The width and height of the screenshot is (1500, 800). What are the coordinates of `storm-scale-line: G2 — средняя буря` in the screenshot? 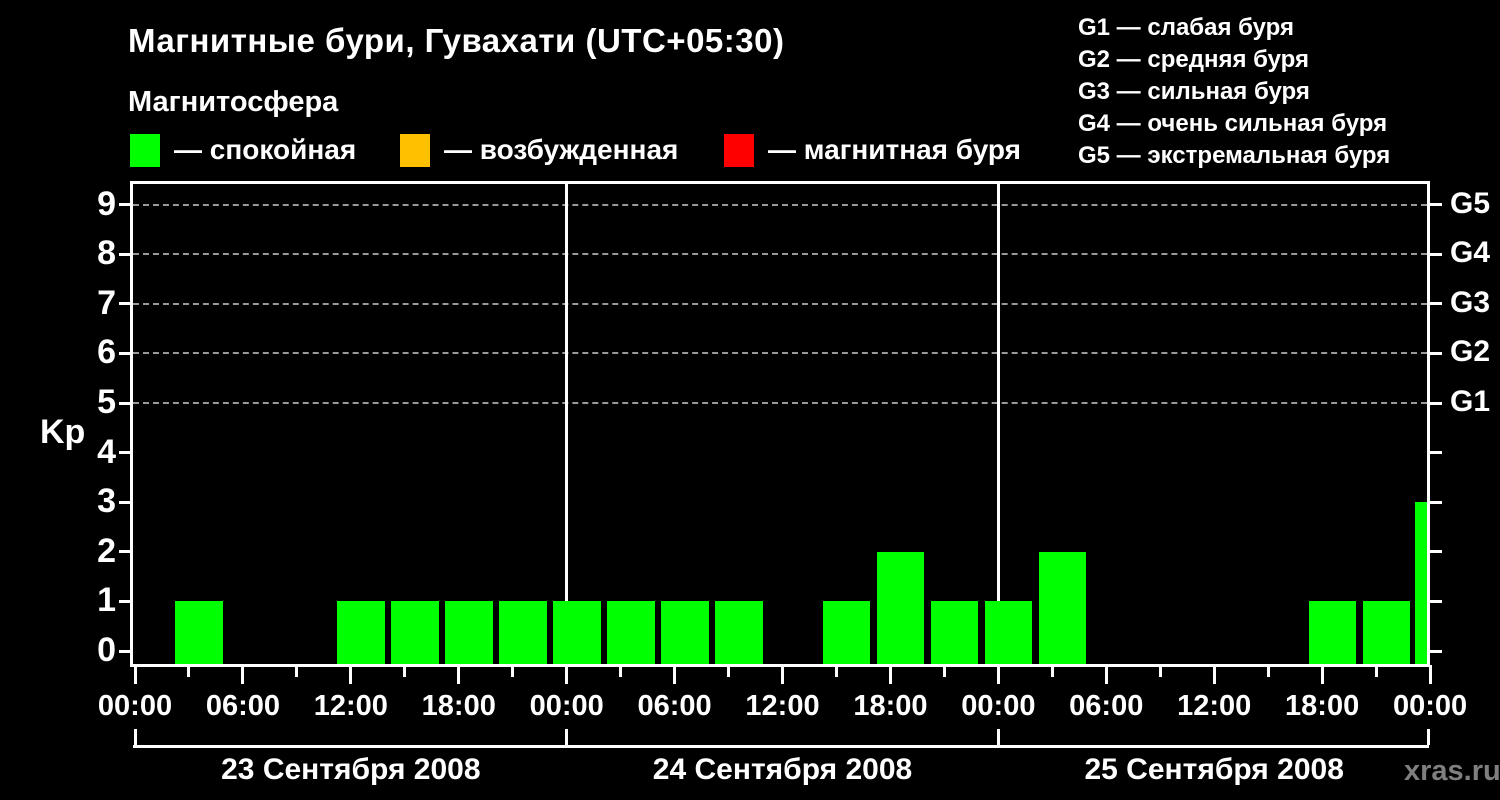 It's located at (1193, 59).